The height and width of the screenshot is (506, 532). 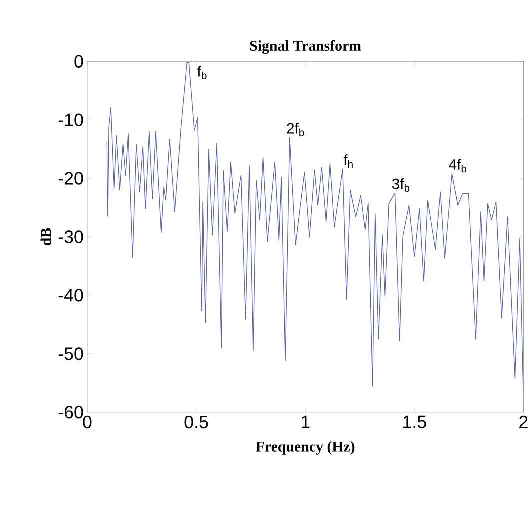 What do you see at coordinates (196, 422) in the screenshot?
I see `x-tick-label: 0.5` at bounding box center [196, 422].